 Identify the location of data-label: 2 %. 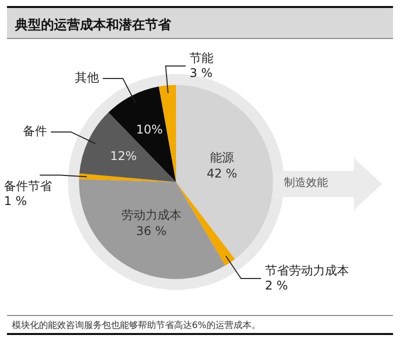
(276, 285).